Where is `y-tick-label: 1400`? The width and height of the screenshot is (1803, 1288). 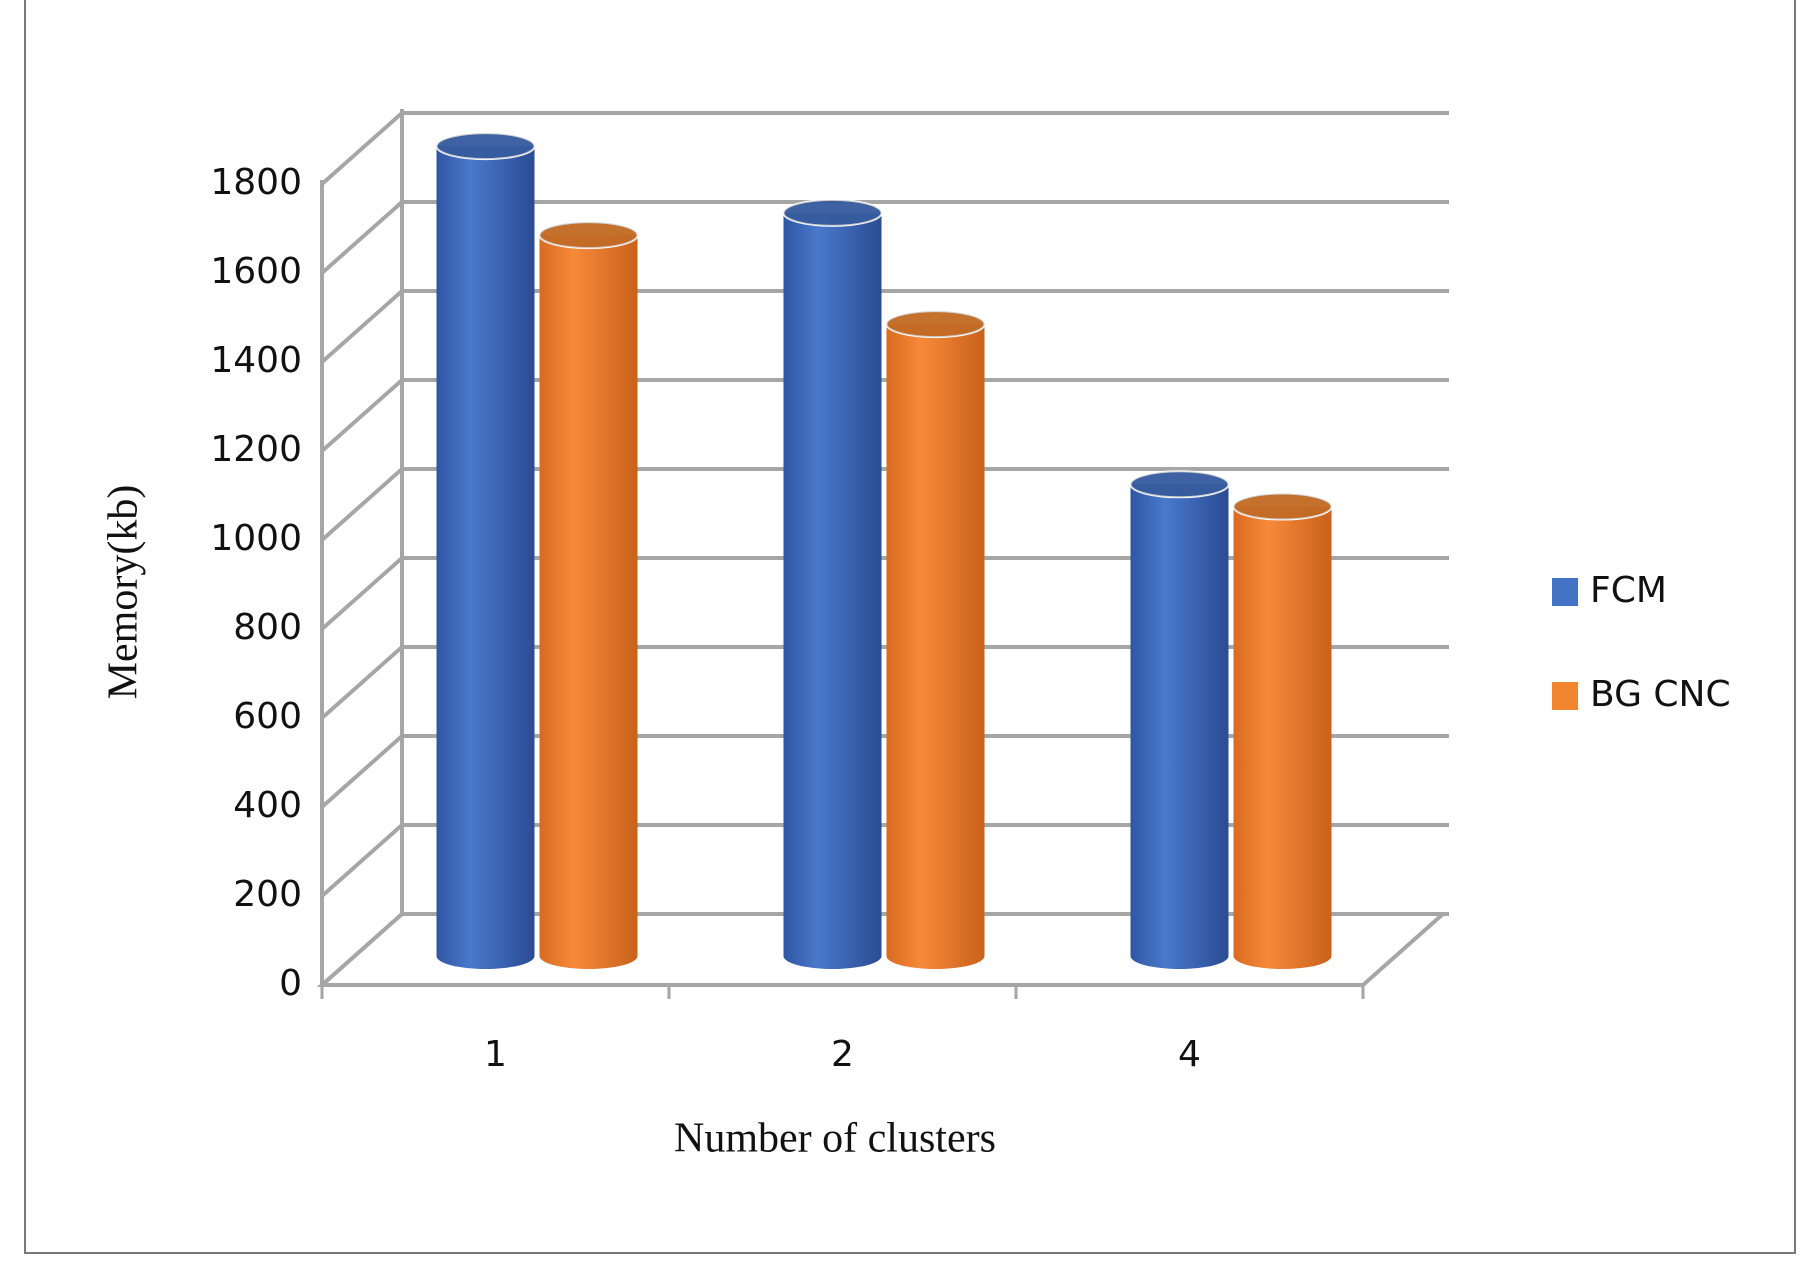
y-tick-label: 1400 is located at coordinates (256, 360).